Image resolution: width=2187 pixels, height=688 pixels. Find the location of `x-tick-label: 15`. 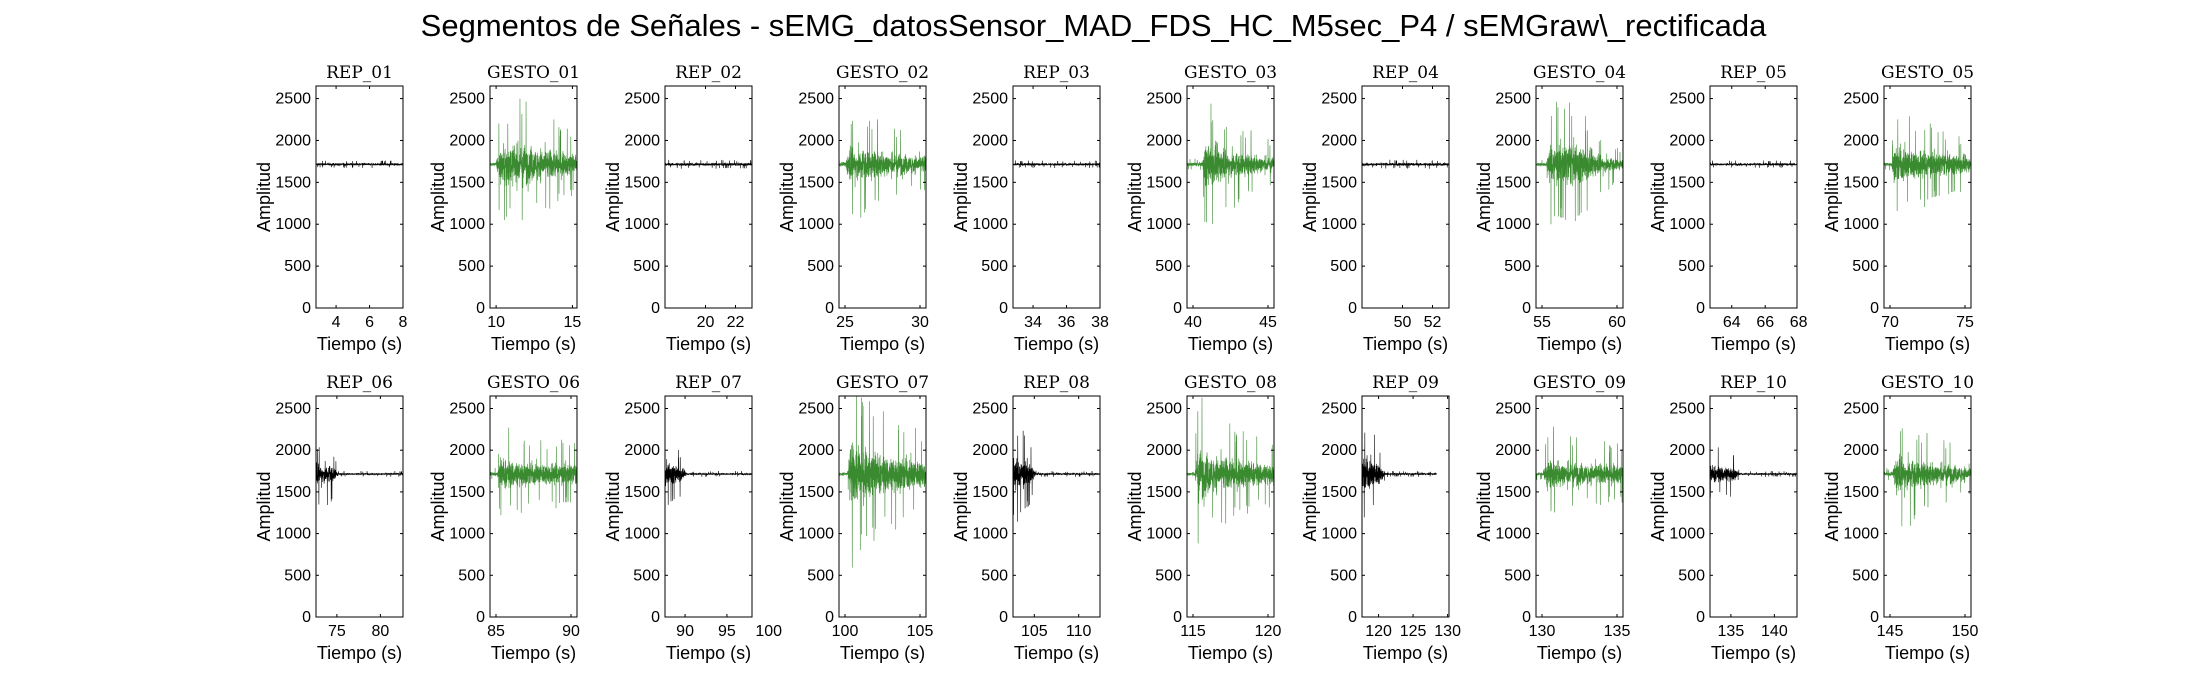

x-tick-label: 15 is located at coordinates (573, 322).